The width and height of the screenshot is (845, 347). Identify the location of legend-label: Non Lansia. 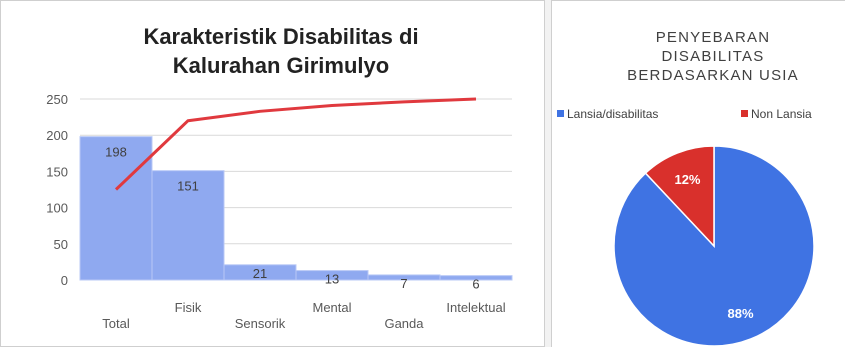
(781, 114).